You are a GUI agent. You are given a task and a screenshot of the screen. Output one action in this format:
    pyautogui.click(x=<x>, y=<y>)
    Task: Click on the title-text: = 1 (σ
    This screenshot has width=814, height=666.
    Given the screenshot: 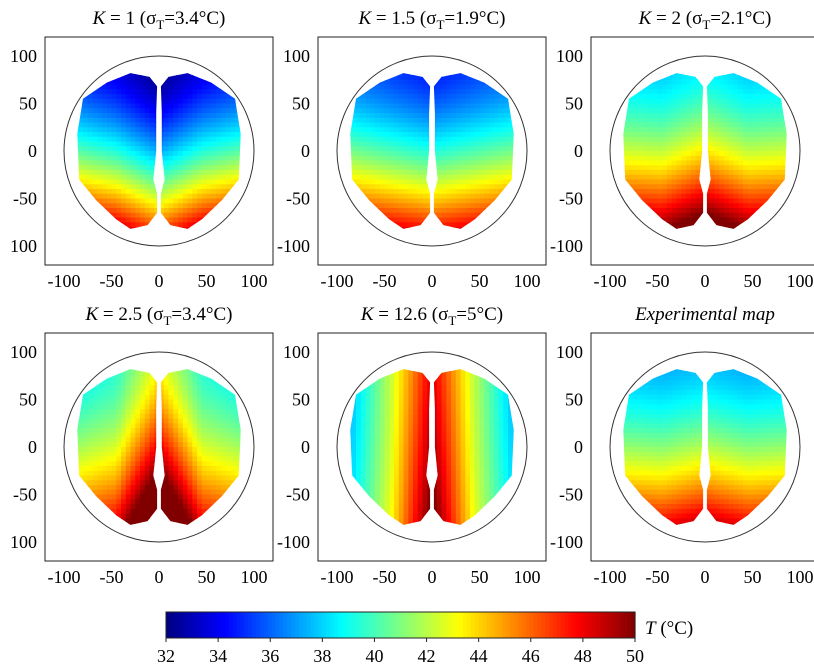 What is the action you would take?
    pyautogui.click(x=130, y=18)
    